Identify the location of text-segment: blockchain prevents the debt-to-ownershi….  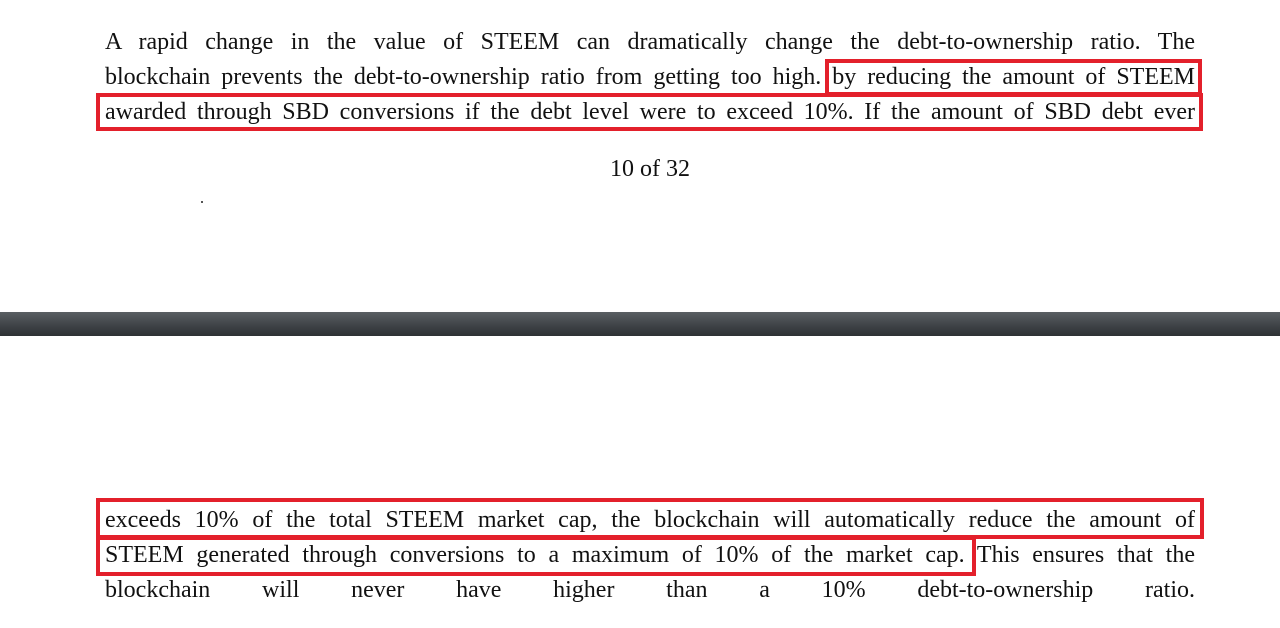
(463, 77).